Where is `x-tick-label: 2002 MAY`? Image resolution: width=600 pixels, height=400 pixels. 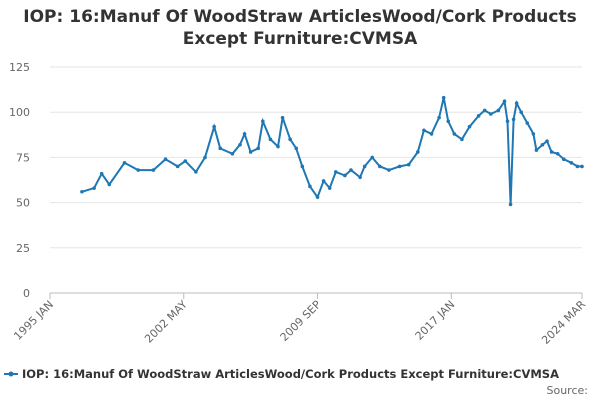
x-tick-label: 2002 MAY is located at coordinates (166, 322).